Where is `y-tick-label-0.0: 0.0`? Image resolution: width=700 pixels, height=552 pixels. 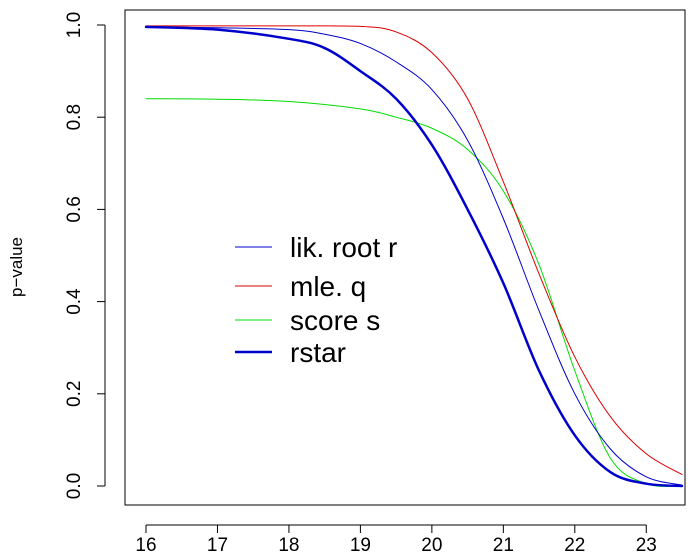 y-tick-label-0.0: 0.0 is located at coordinates (74, 486).